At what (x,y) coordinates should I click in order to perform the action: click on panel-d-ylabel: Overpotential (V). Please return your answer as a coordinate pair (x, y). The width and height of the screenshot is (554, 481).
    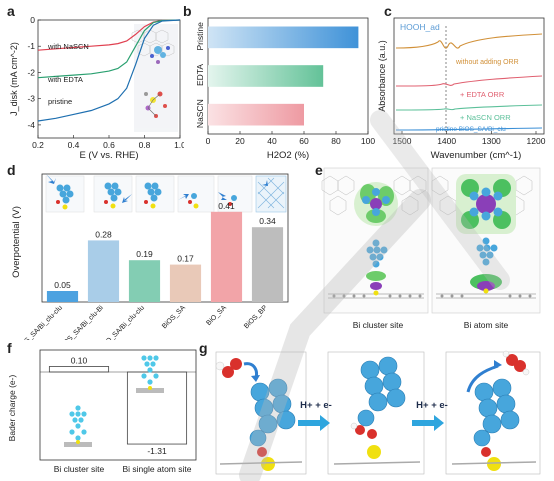
    Looking at the image, I should click on (16, 242).